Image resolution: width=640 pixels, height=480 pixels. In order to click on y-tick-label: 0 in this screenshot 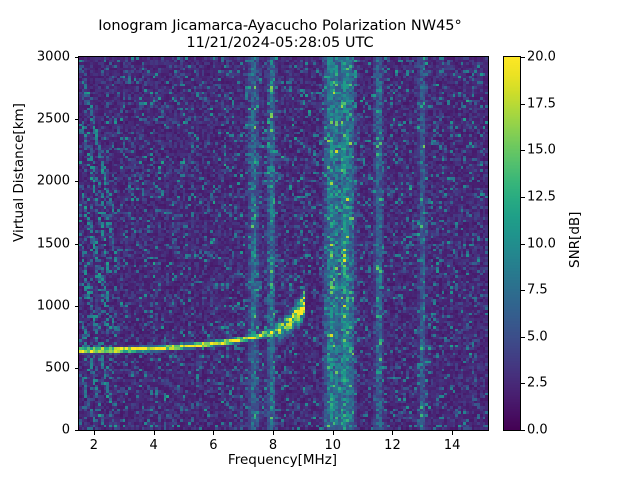, I will do `click(65, 430)`.